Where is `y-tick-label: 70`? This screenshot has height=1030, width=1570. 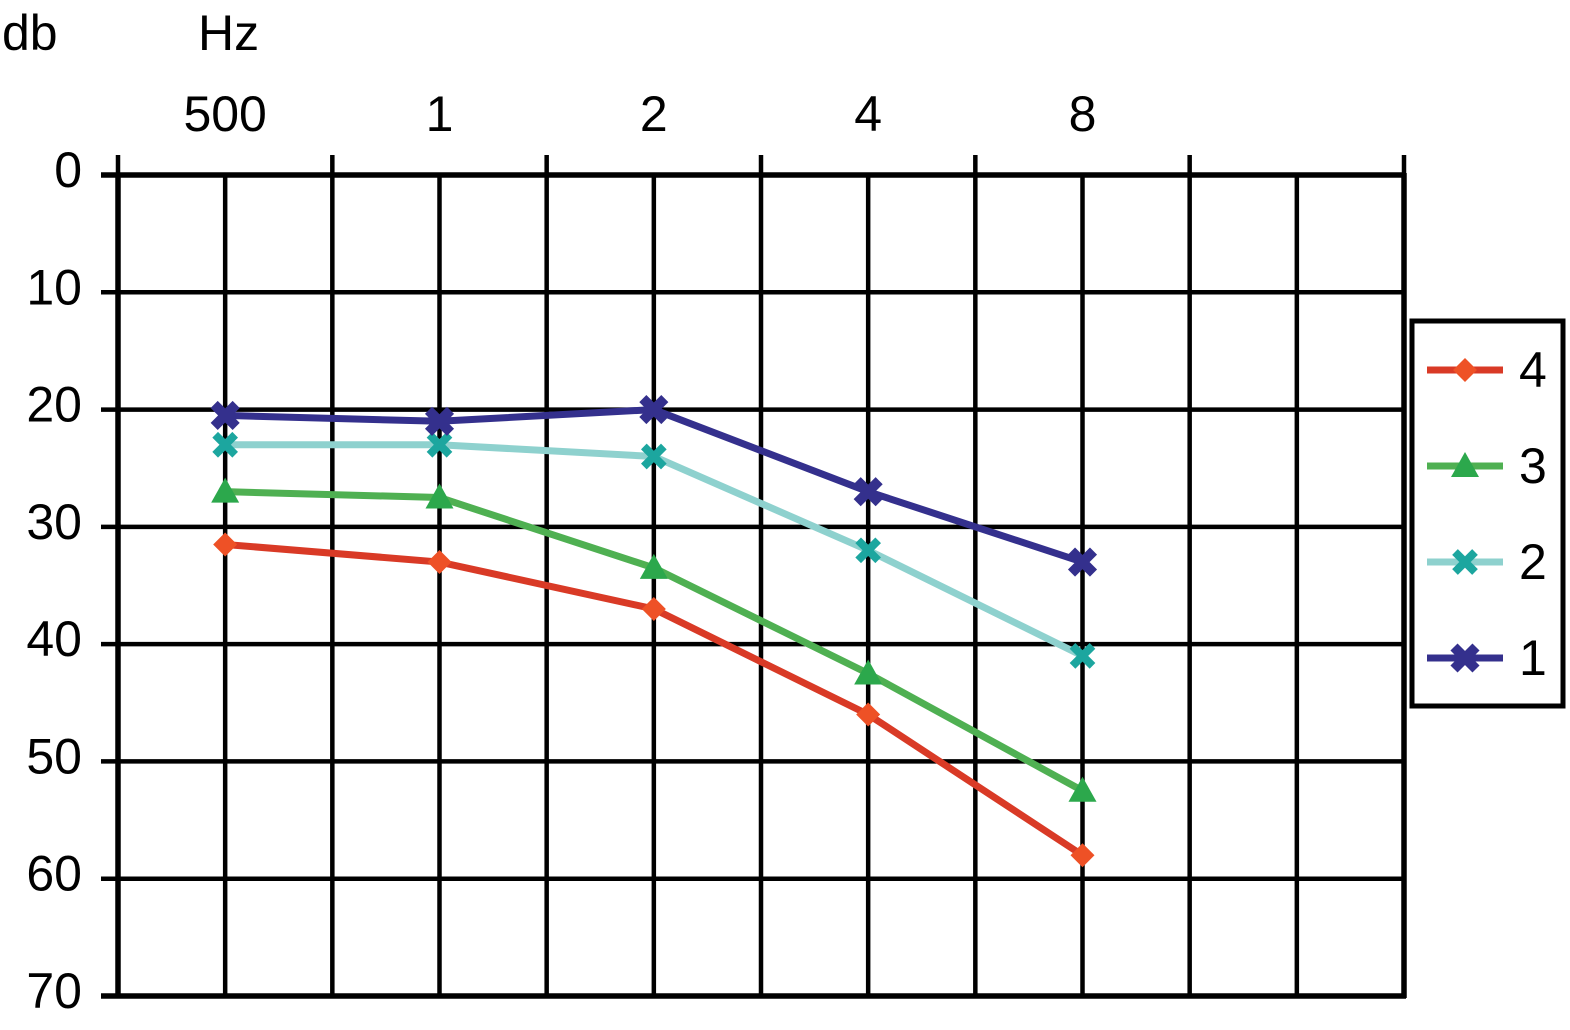
y-tick-label: 70 is located at coordinates (54, 991).